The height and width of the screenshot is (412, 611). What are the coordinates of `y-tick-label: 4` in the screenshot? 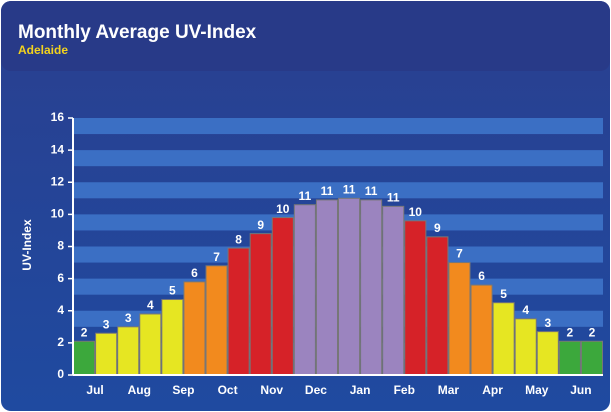 It's located at (60, 310).